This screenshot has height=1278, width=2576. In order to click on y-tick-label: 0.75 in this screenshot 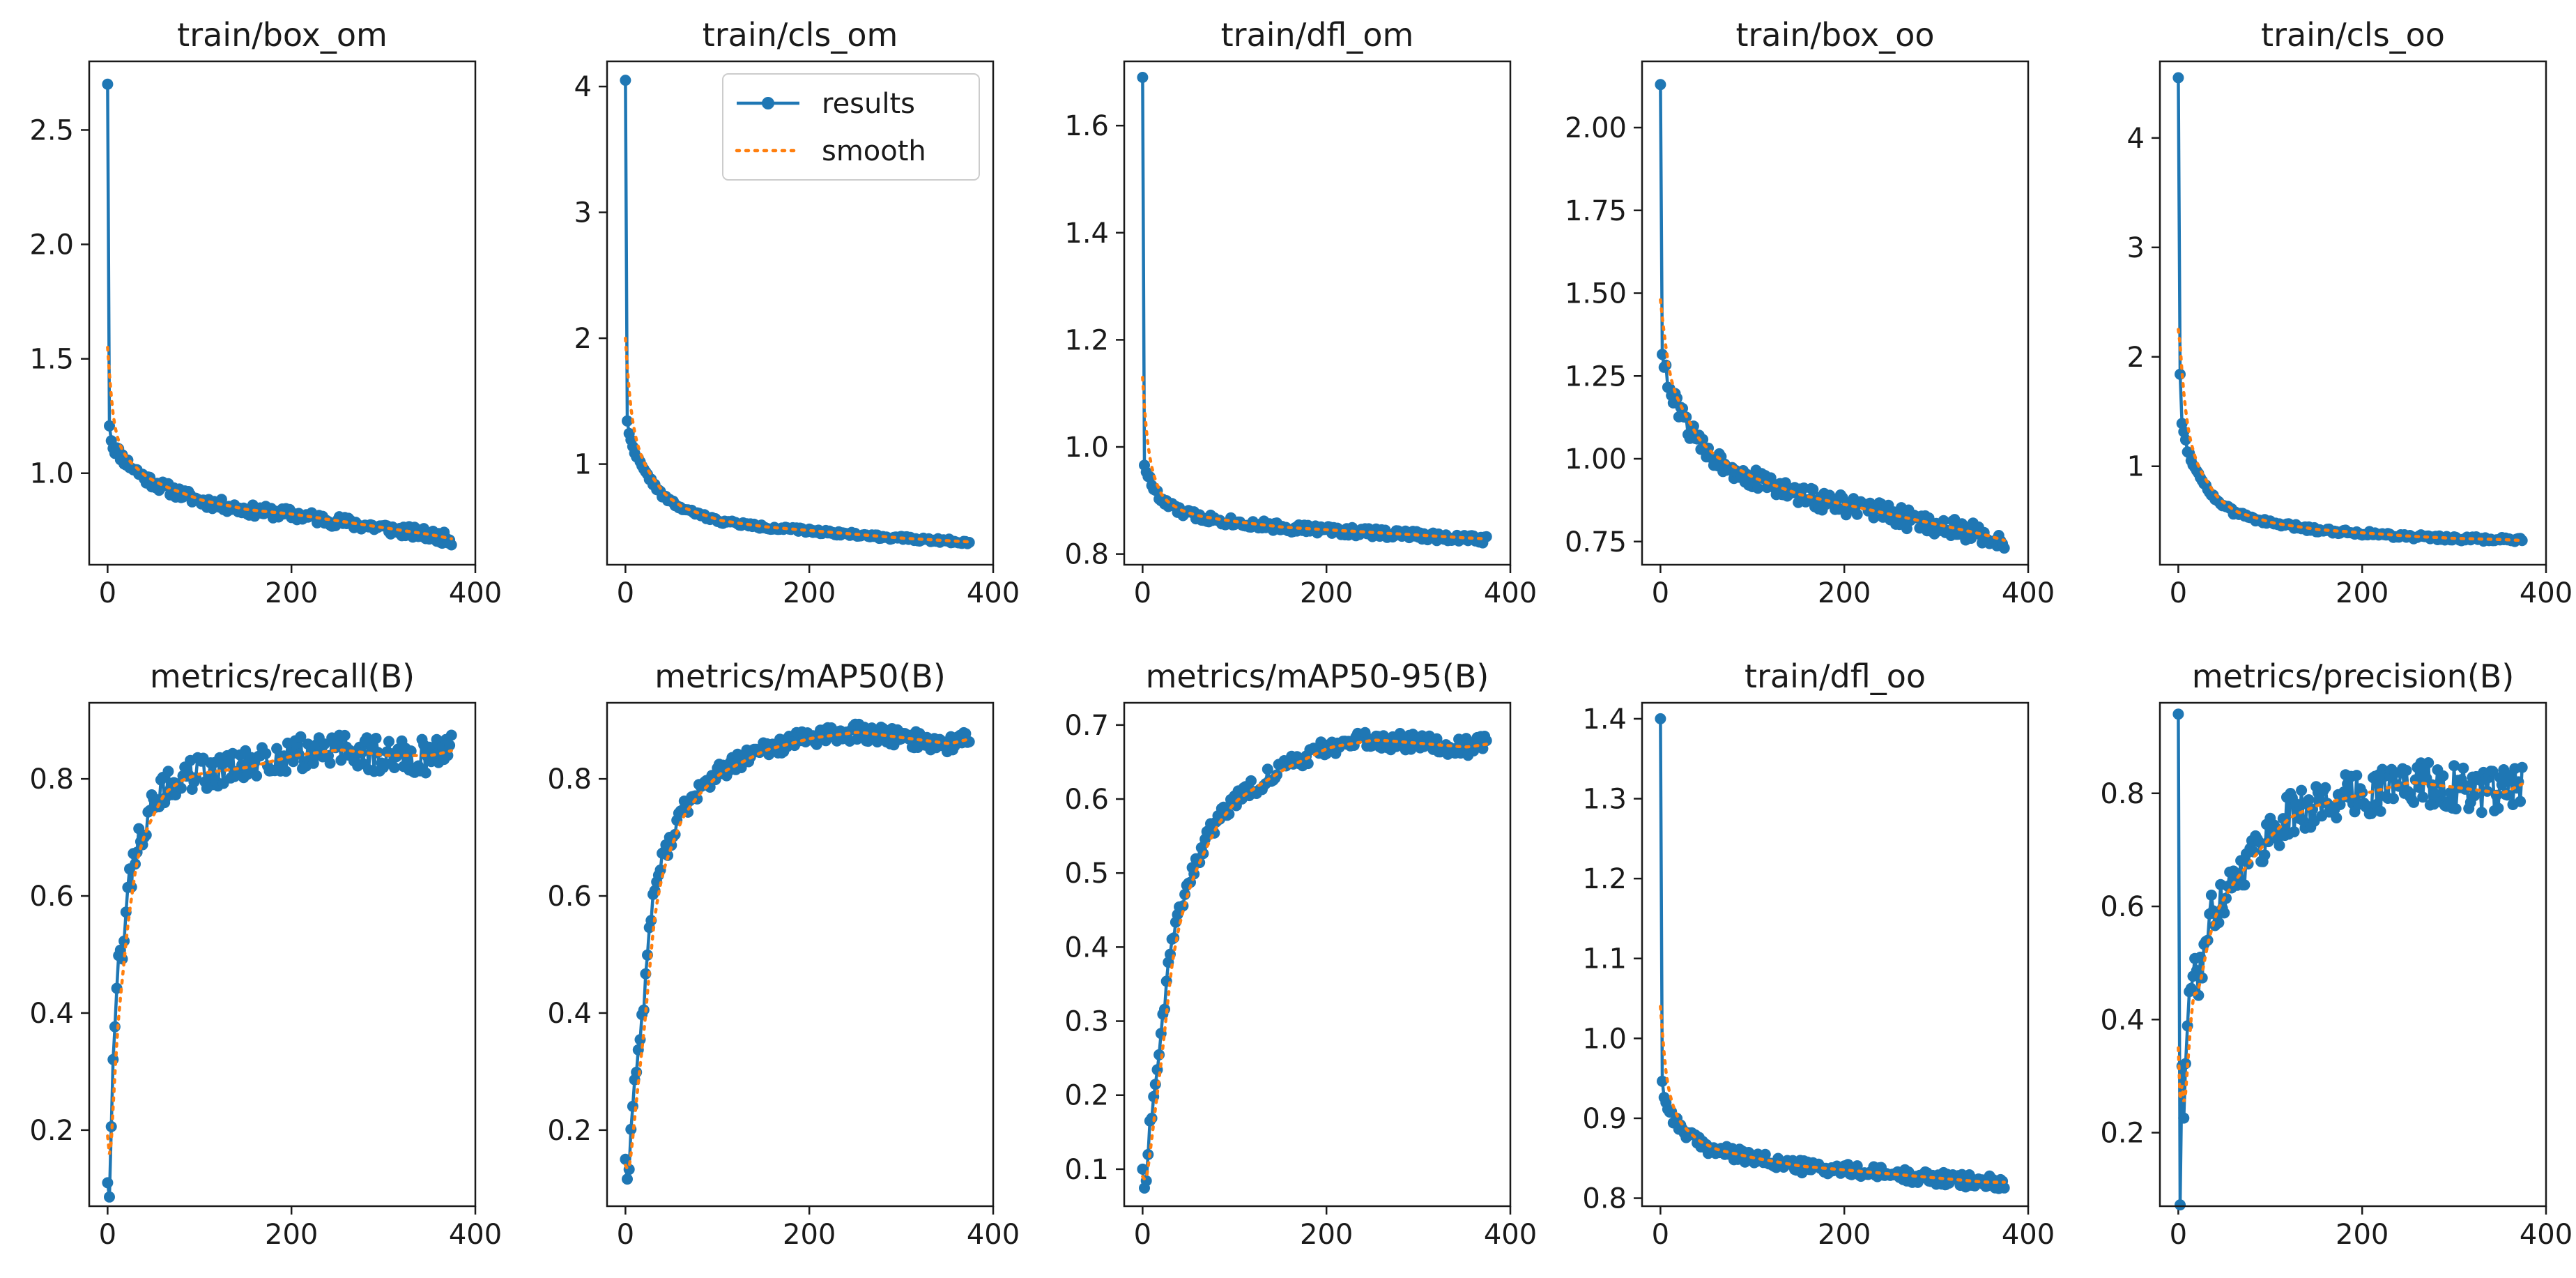, I will do `click(1596, 542)`.